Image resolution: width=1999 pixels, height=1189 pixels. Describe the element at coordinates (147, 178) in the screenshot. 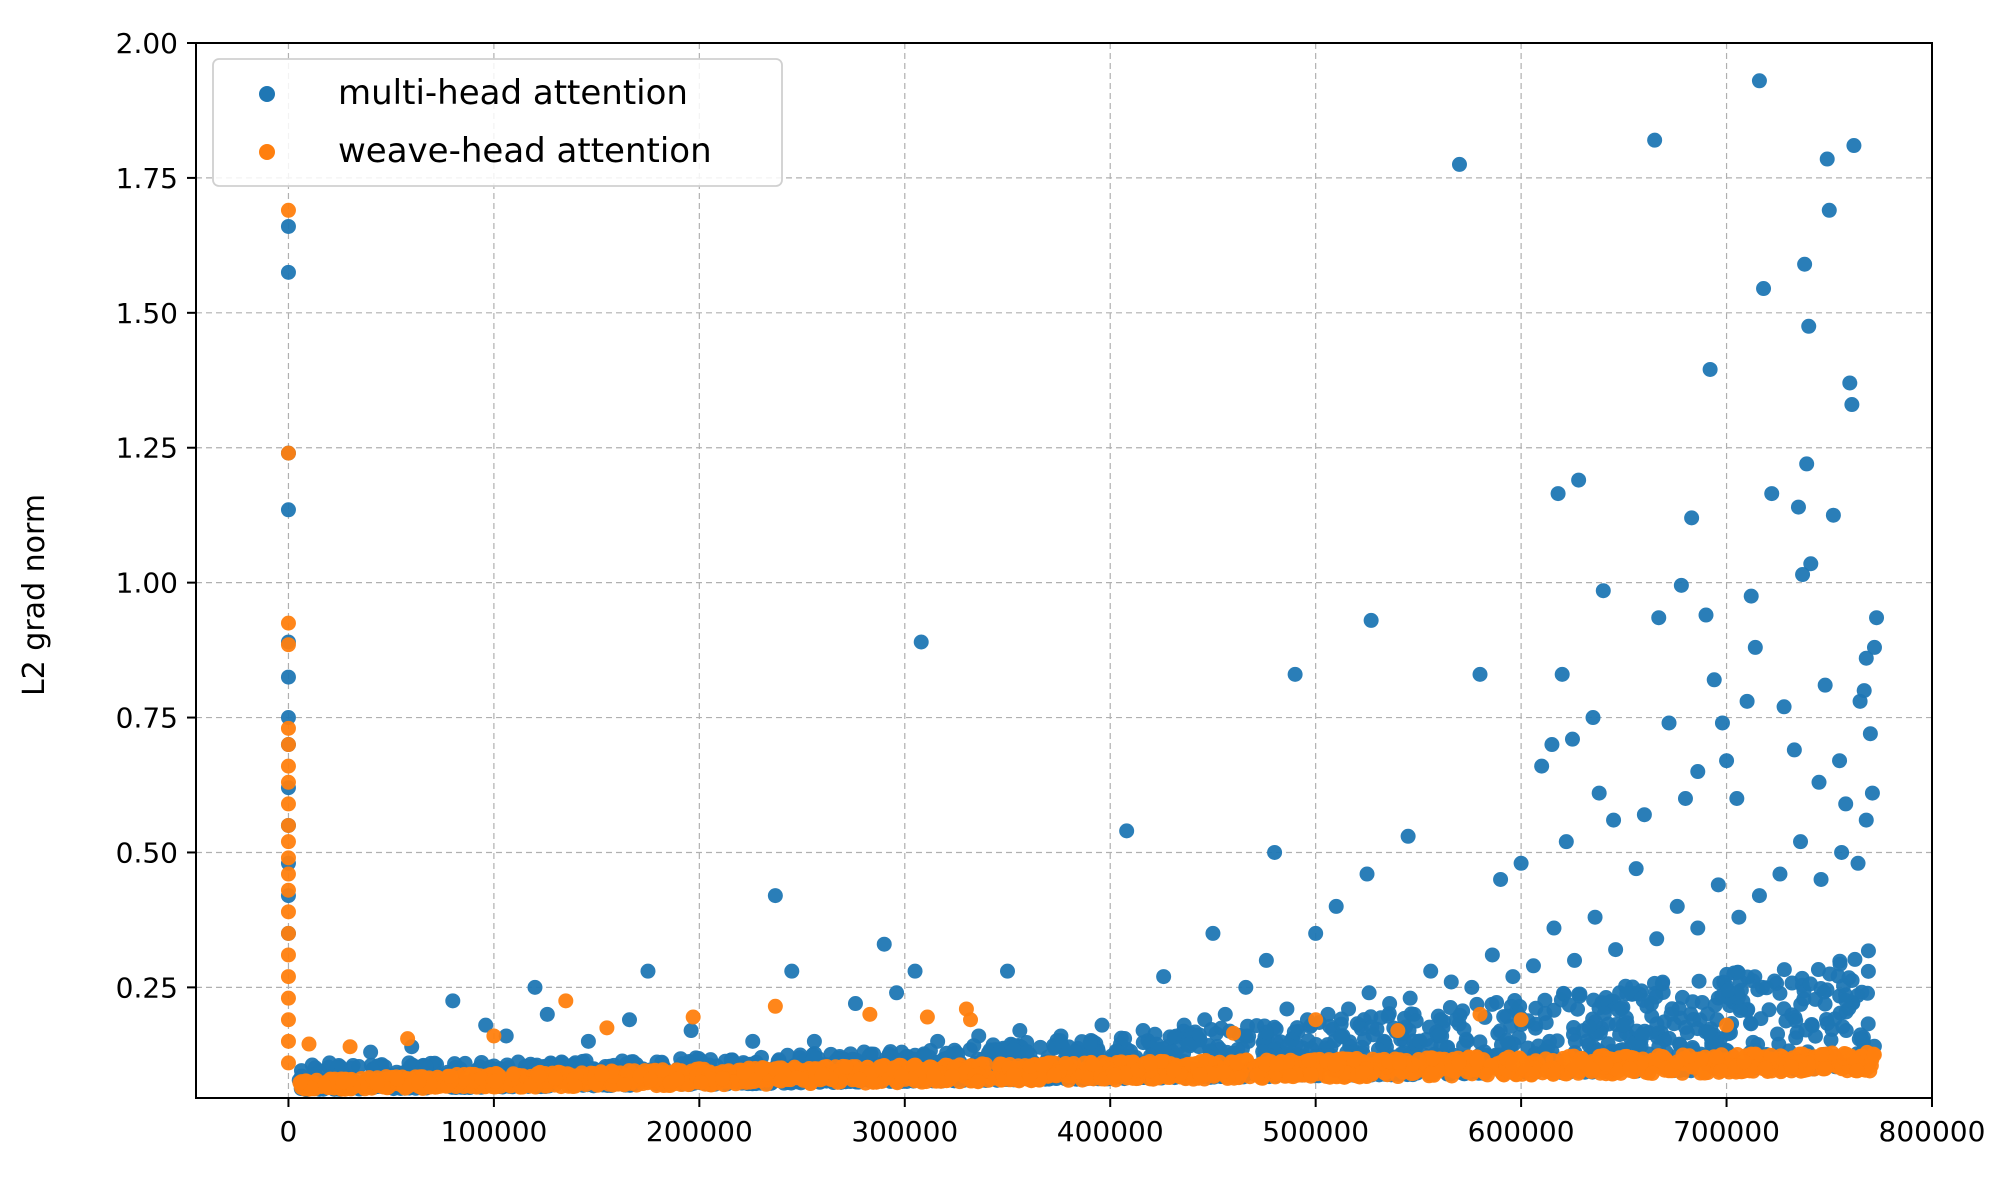

I see `y-tick-label: 1.75` at that location.